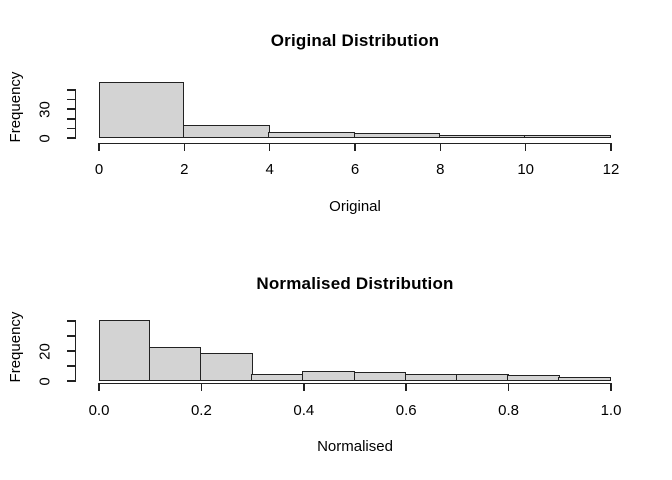 The image size is (672, 480). Describe the element at coordinates (355, 383) in the screenshot. I see `x-axis-line` at that location.